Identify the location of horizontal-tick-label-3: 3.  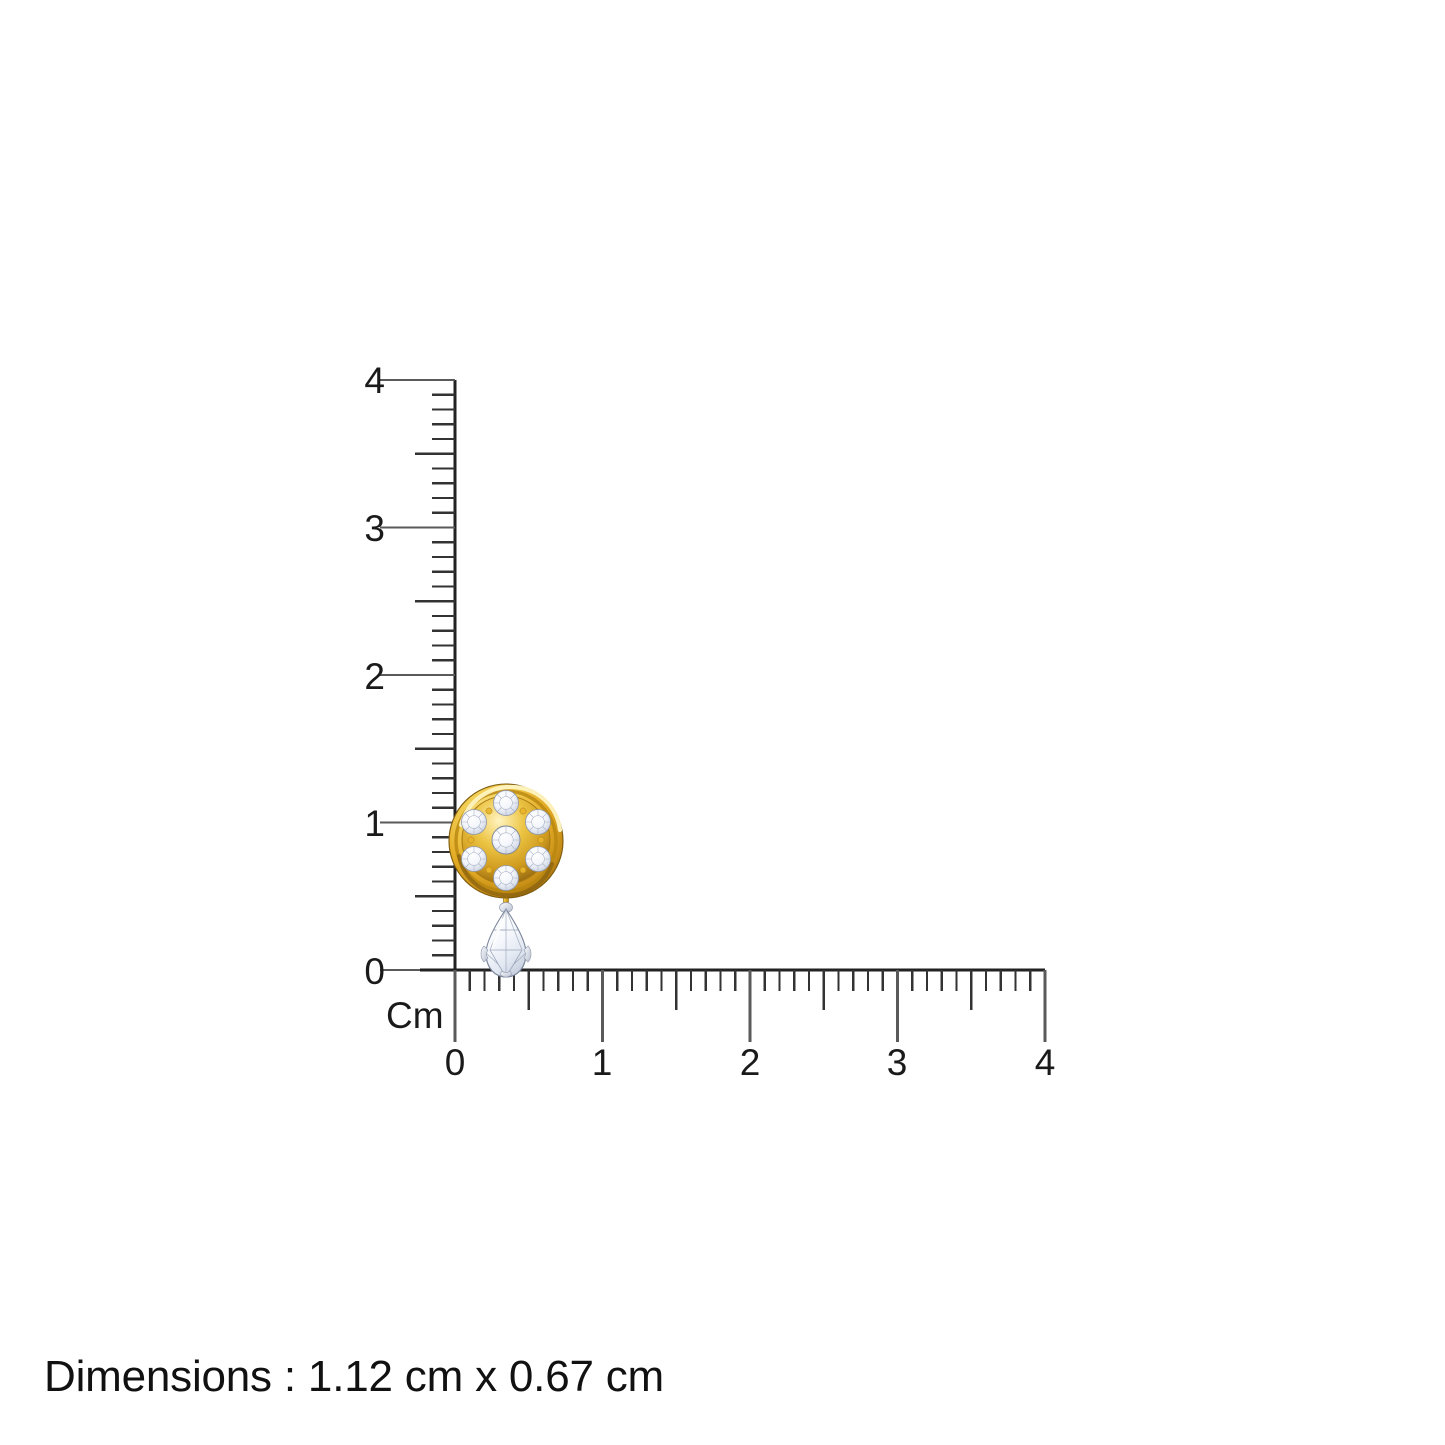
(897, 1062).